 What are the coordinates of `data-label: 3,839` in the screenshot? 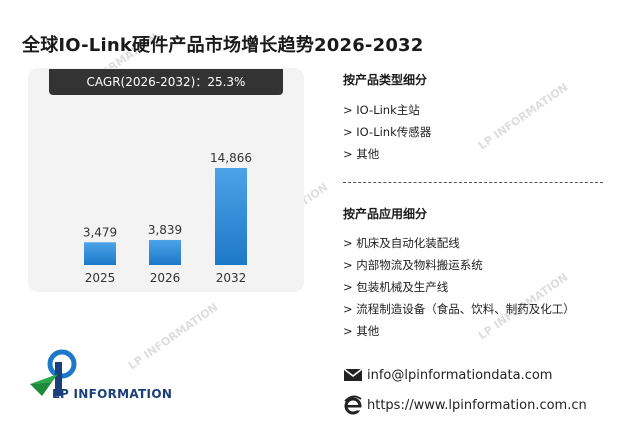 It's located at (165, 230).